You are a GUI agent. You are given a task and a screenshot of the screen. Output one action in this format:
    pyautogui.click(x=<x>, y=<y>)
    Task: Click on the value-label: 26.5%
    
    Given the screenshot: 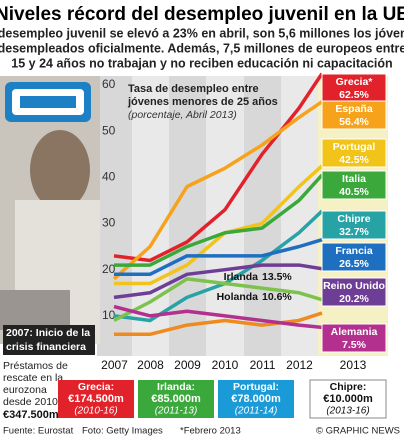 What is the action you would take?
    pyautogui.click(x=354, y=264)
    